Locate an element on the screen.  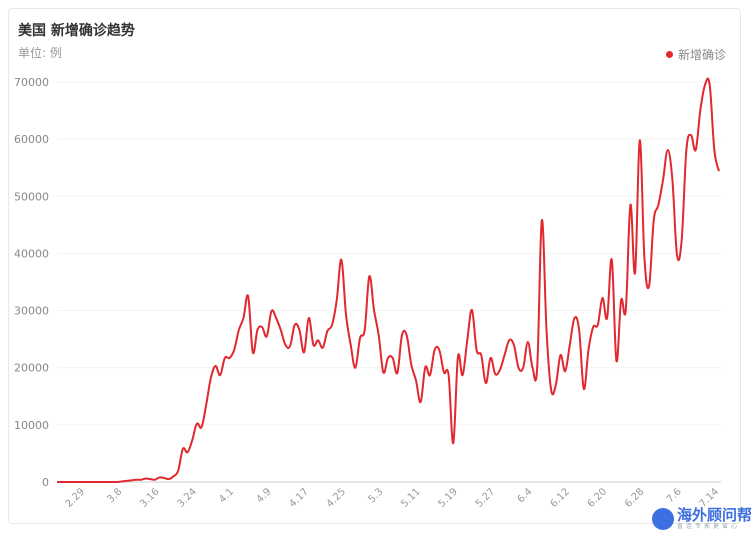
x-tick-label: 5.11 is located at coordinates (411, 498).